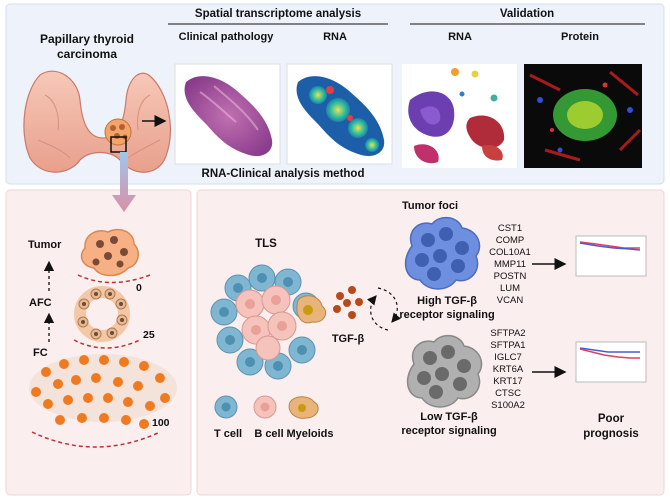 The image size is (670, 503). I want to click on spatial-analysis-header: Spatial transcriptome analysis, so click(278, 14).